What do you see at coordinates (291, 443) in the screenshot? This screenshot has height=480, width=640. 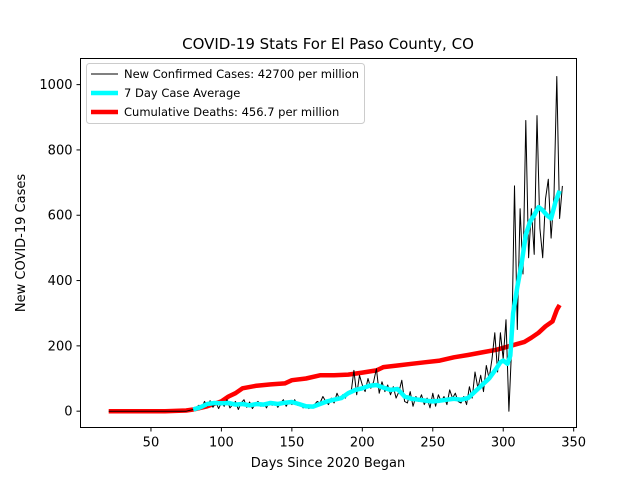 I see `x-tick-label: 150` at bounding box center [291, 443].